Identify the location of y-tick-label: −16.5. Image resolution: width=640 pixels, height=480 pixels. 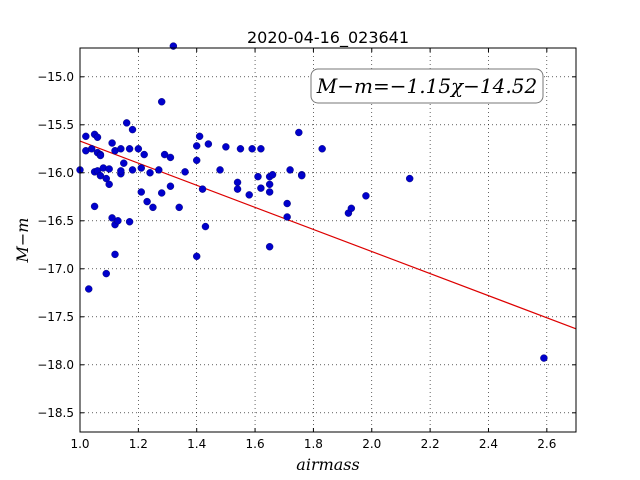
(55, 221).